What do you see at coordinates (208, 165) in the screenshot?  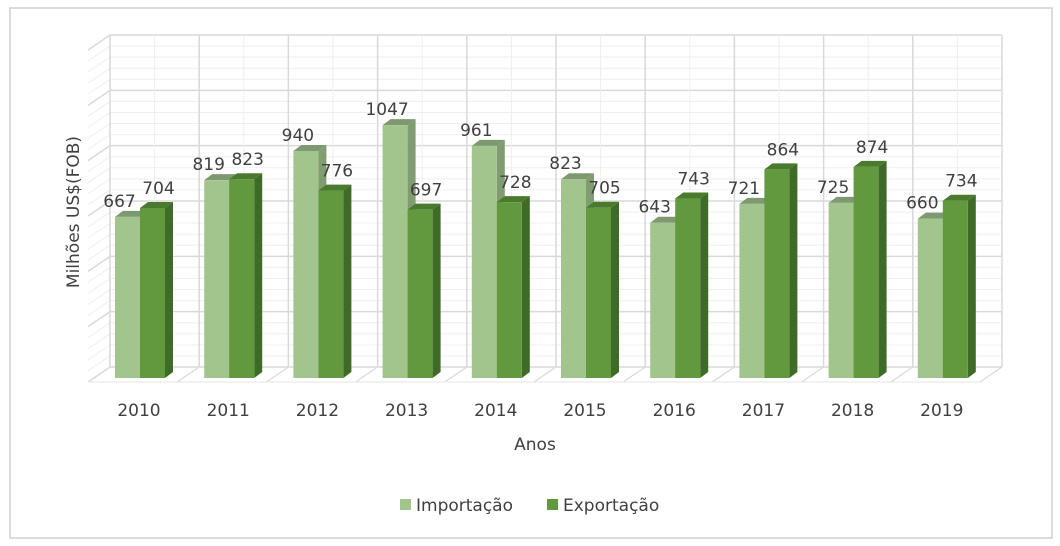 I see `data-label: 819` at bounding box center [208, 165].